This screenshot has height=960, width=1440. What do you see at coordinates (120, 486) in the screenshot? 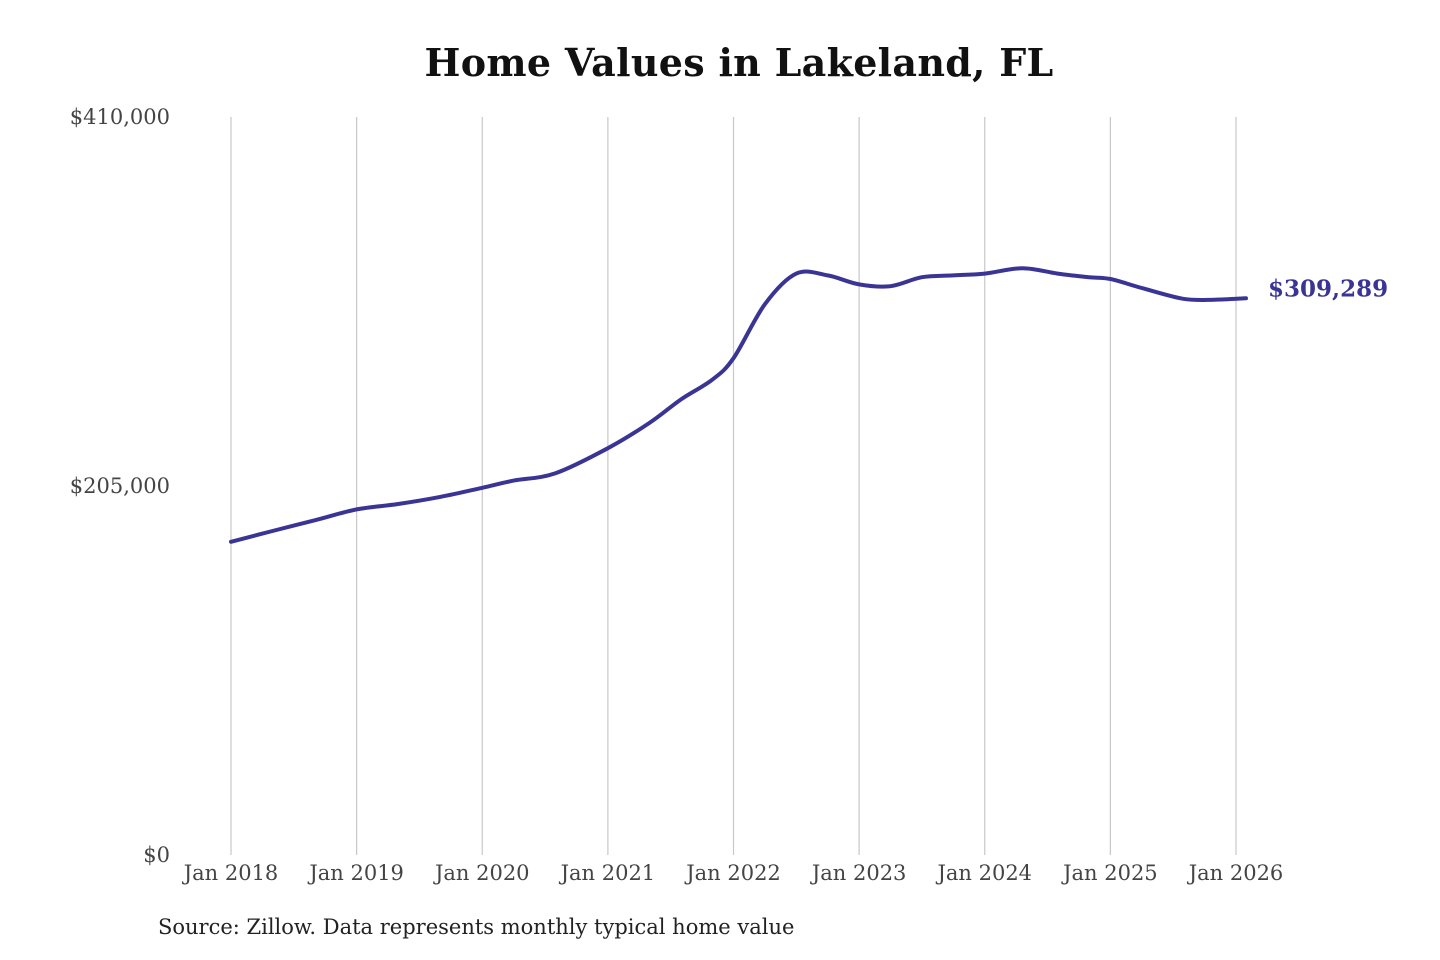
I see `y-tick-label: $205,000` at bounding box center [120, 486].